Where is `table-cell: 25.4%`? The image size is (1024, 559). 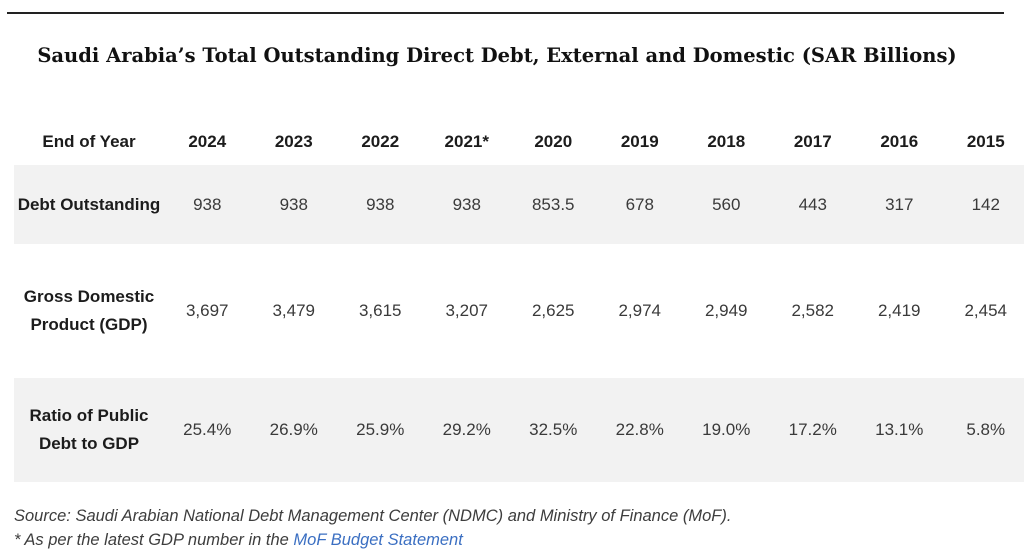
table-cell: 25.4% is located at coordinates (207, 429).